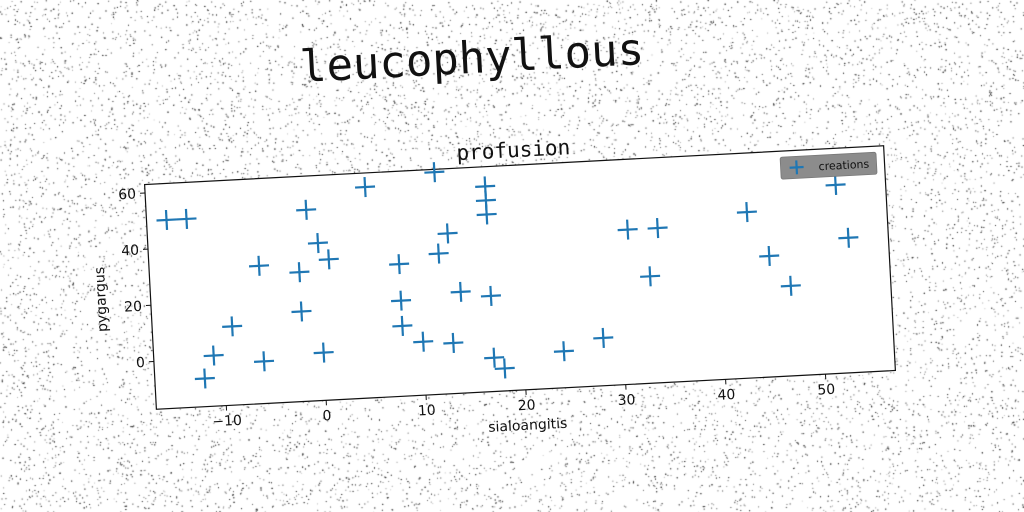  Describe the element at coordinates (127, 194) in the screenshot. I see `y-tick-label: 60` at that location.